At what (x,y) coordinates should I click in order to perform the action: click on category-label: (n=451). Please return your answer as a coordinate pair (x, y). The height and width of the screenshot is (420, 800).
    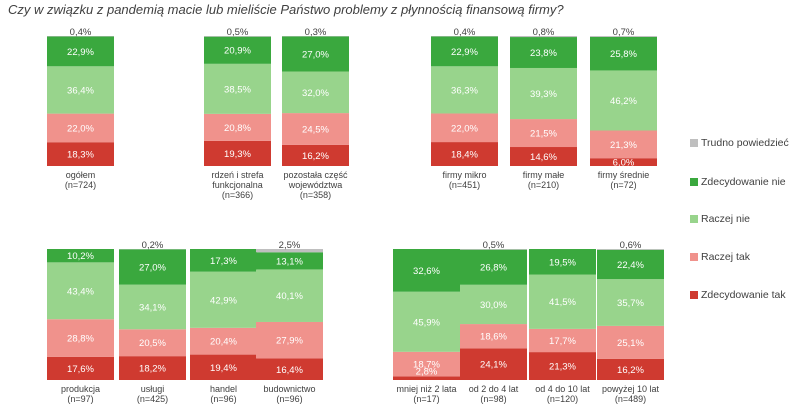
    Looking at the image, I should click on (464, 185).